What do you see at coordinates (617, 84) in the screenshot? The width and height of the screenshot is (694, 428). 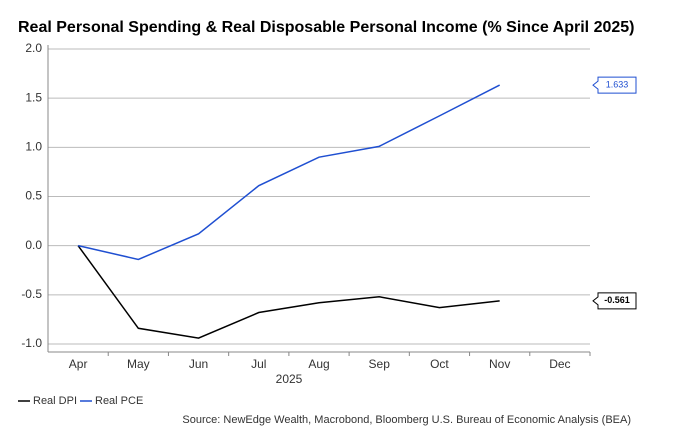 I see `end-label: 1.633` at bounding box center [617, 84].